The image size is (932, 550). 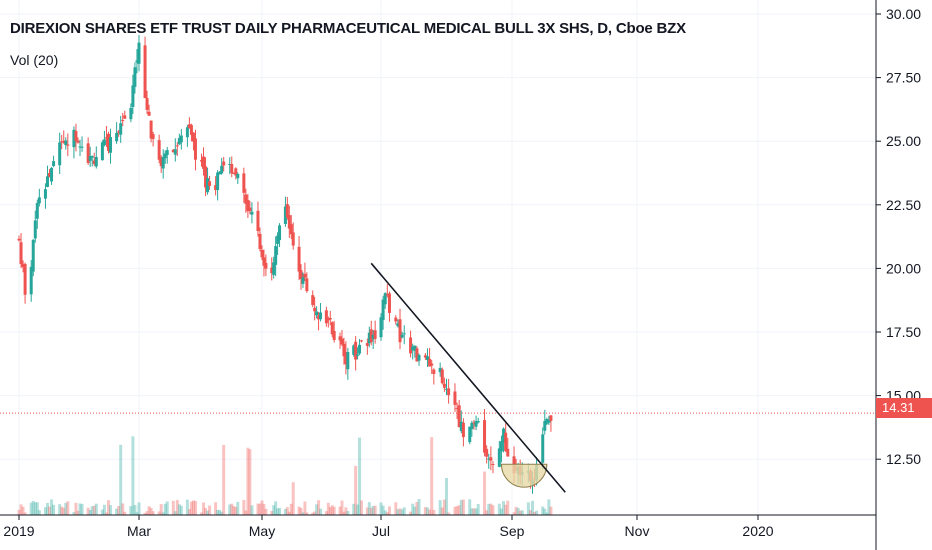 I want to click on y-tick-label: 25.00, so click(x=903, y=141).